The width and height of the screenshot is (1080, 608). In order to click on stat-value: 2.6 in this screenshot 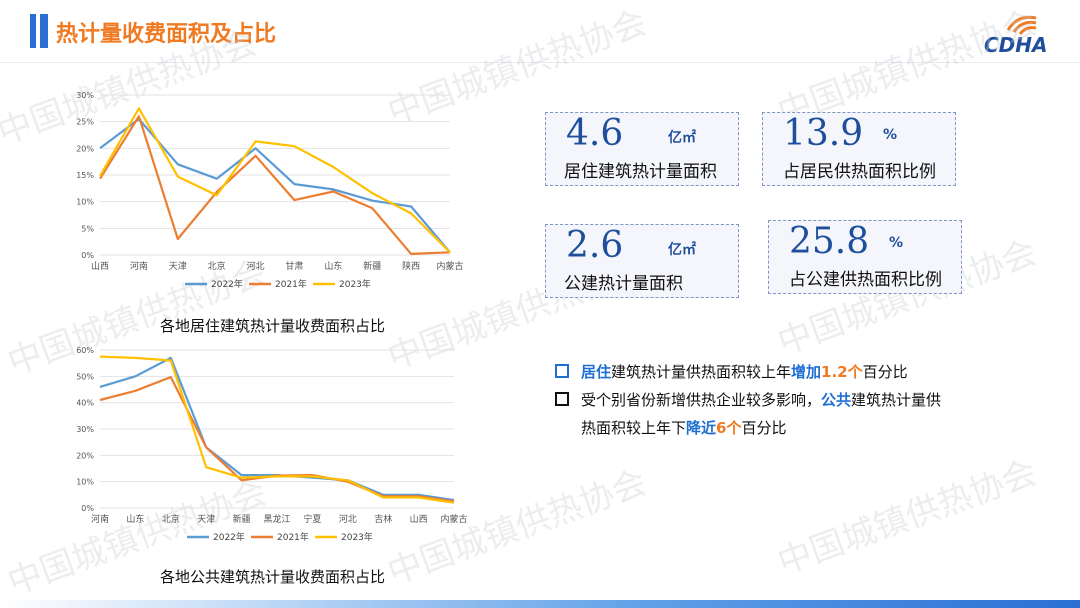, I will do `click(595, 245)`.